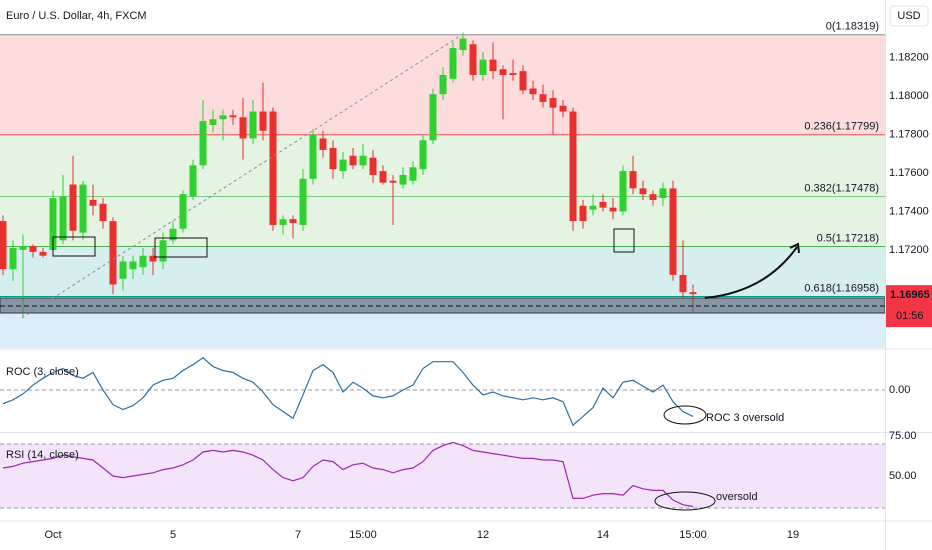 The image size is (932, 550). I want to click on y-tick-label: 0.00, so click(899, 390).